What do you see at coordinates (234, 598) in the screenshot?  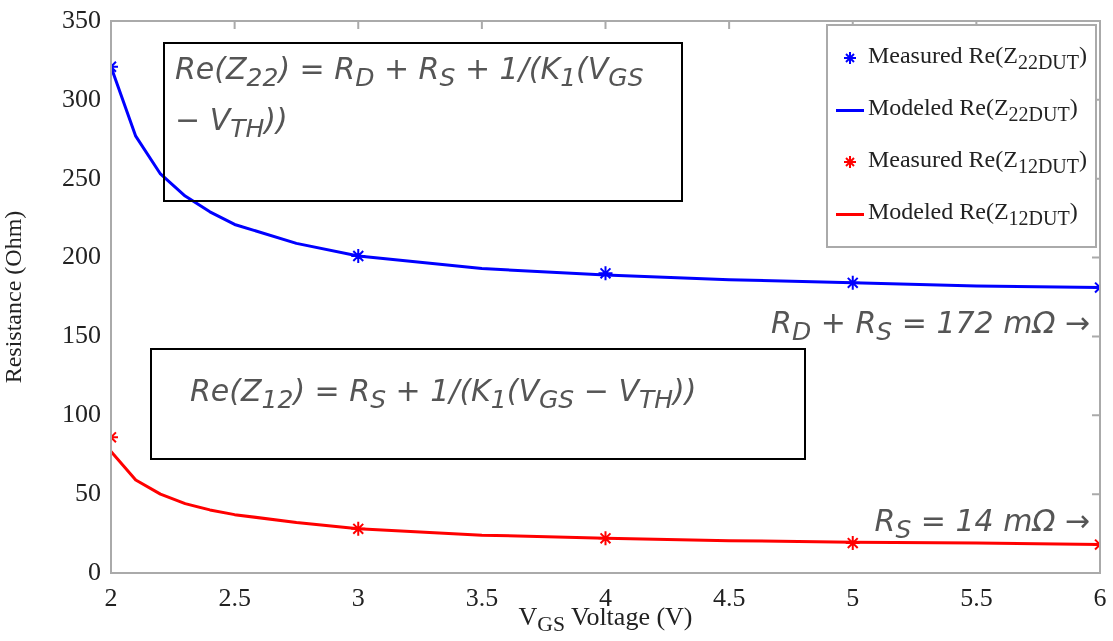 I see `x-tick-label: 2.5` at bounding box center [234, 598].